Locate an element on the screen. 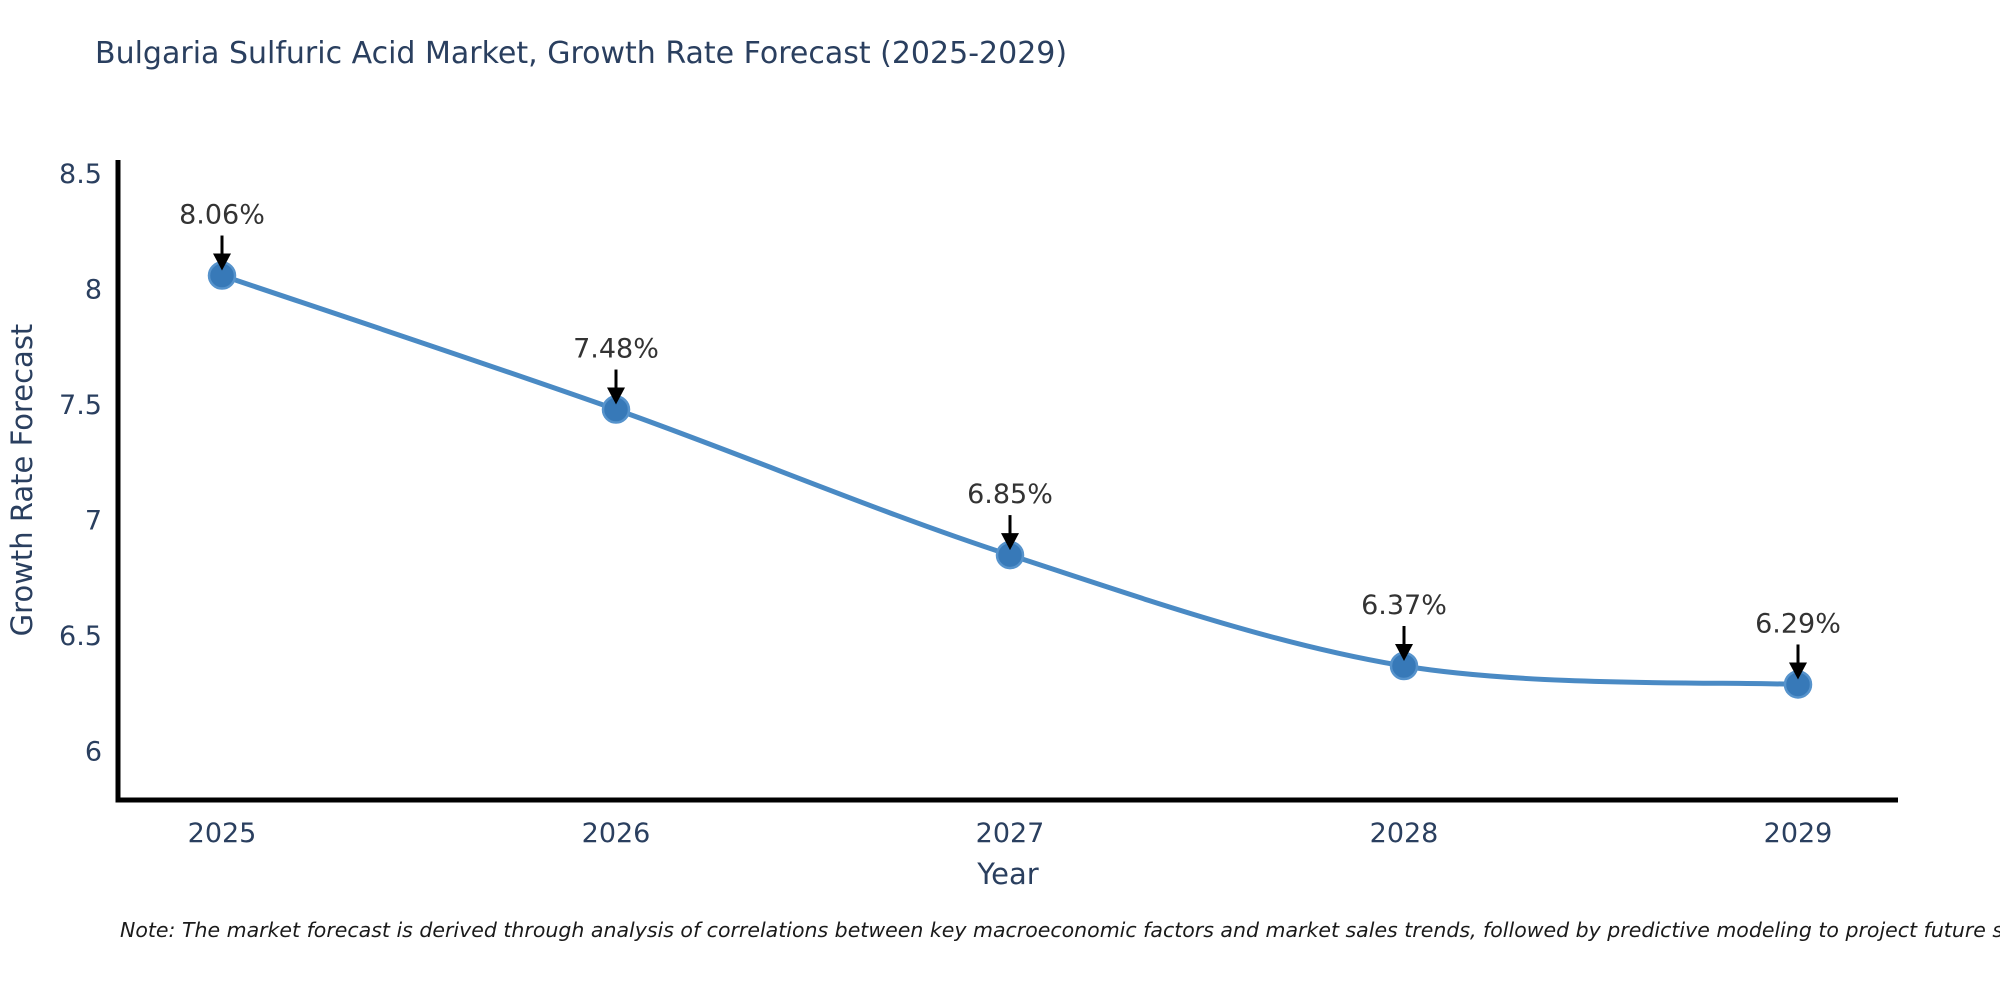 The image size is (2000, 1000). x-tick-label: 2028 is located at coordinates (1404, 833).